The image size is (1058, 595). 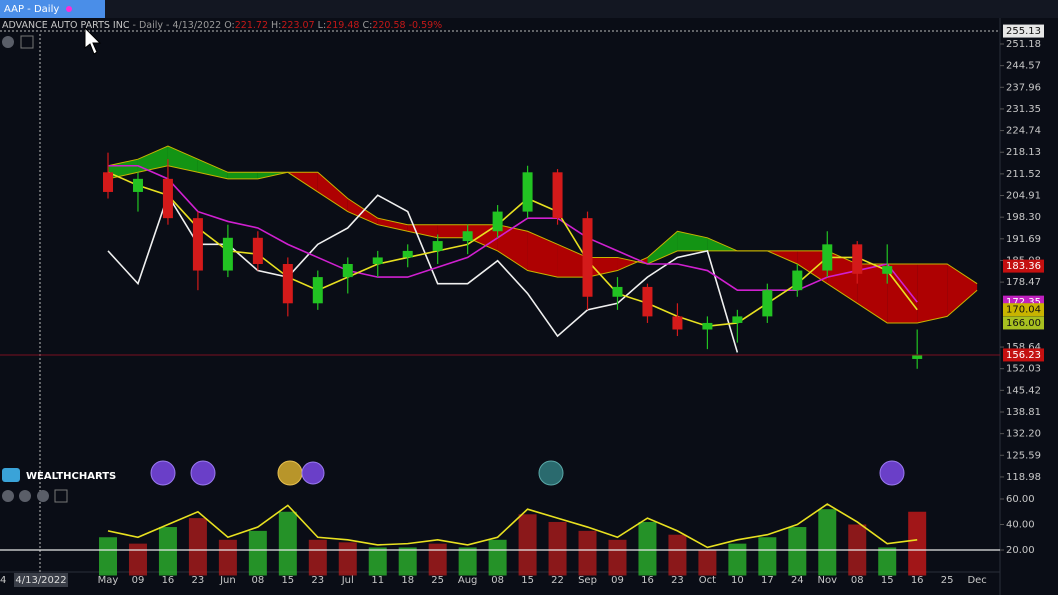 I want to click on y-tick-label: 132.20, so click(x=1023, y=434).